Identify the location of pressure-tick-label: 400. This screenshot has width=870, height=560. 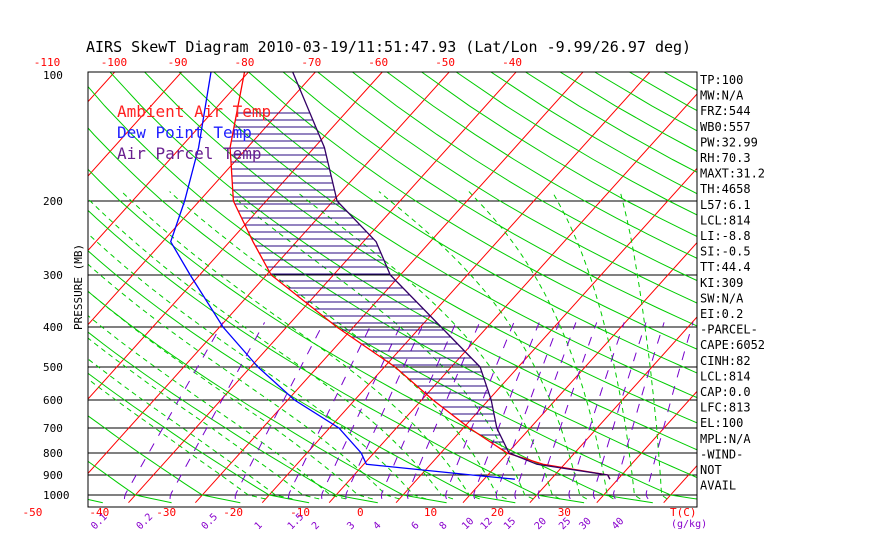
(53, 327).